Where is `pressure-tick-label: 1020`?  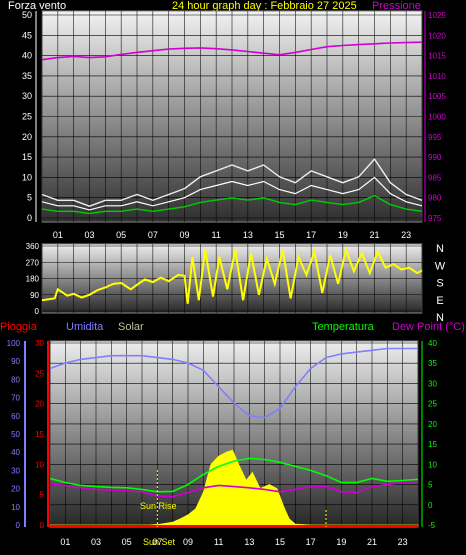 pressure-tick-label: 1020 is located at coordinates (437, 35).